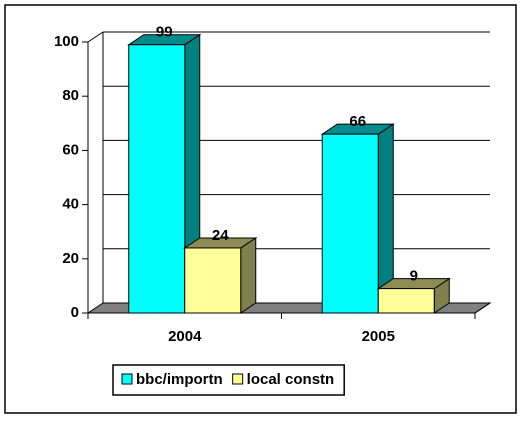 The height and width of the screenshot is (421, 522). I want to click on value-label: 66, so click(357, 121).